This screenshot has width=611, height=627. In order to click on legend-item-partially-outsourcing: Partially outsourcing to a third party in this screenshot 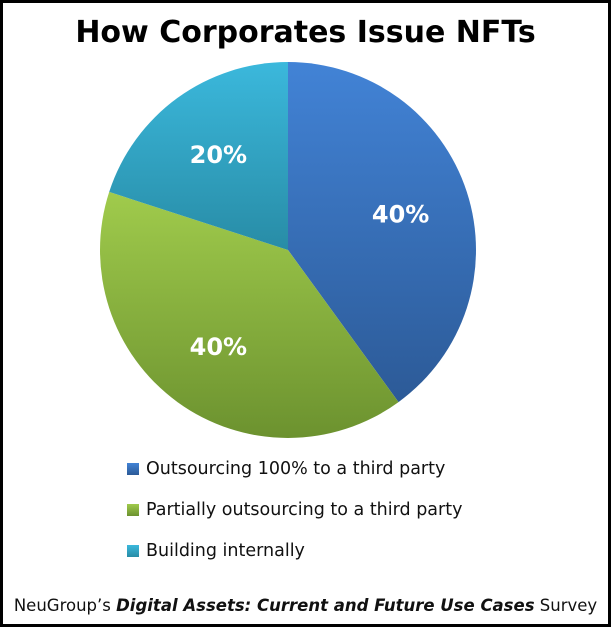, I will do `click(294, 510)`.